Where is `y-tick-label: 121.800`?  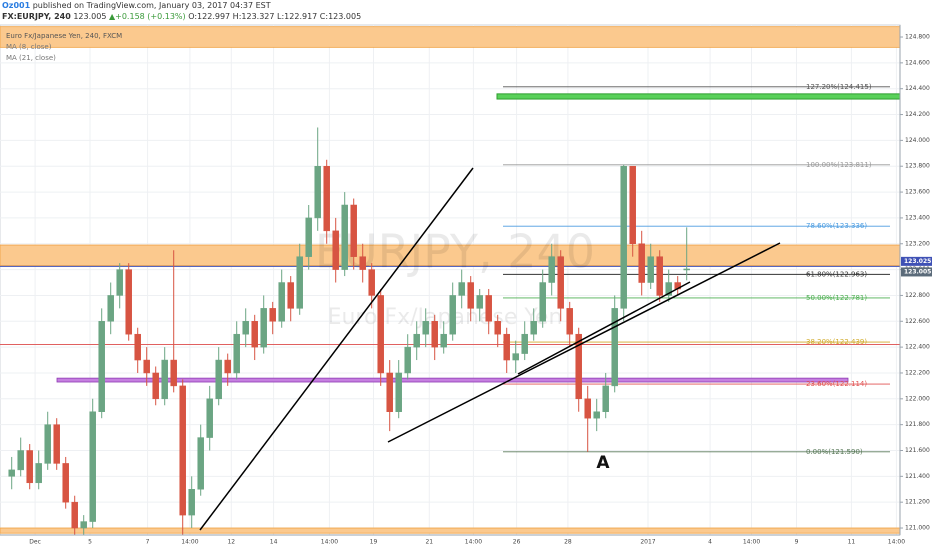 y-tick-label: 121.800 is located at coordinates (917, 424).